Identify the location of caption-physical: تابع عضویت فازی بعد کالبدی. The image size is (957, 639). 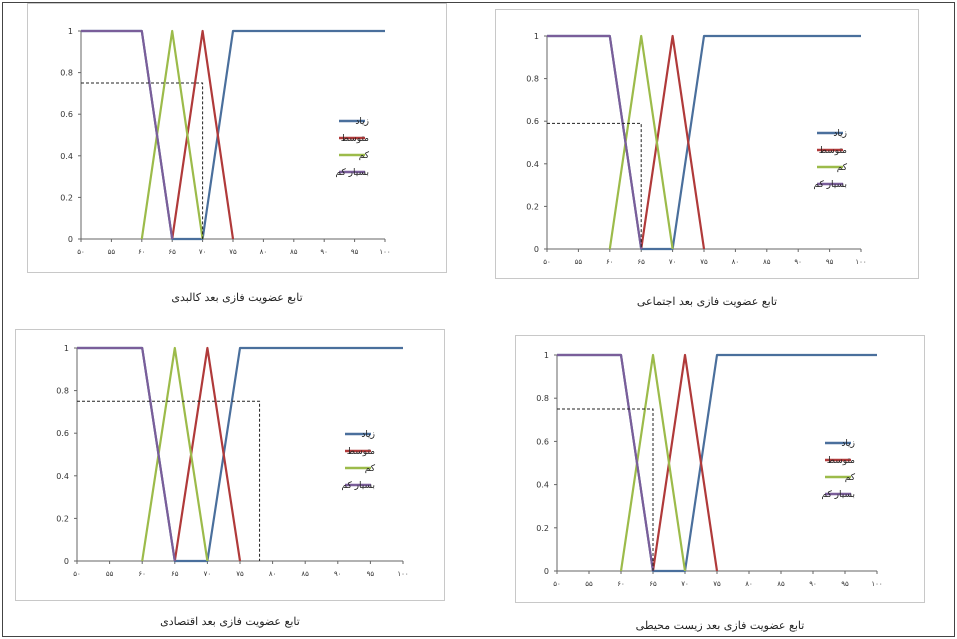
(237, 297).